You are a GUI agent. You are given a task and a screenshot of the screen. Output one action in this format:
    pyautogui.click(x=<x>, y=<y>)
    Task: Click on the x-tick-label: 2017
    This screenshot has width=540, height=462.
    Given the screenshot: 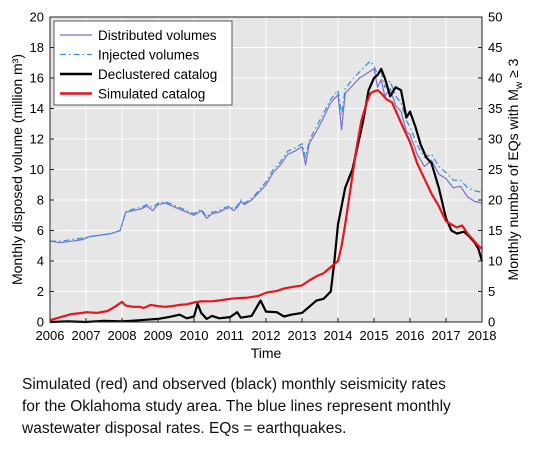 What is the action you would take?
    pyautogui.click(x=446, y=335)
    